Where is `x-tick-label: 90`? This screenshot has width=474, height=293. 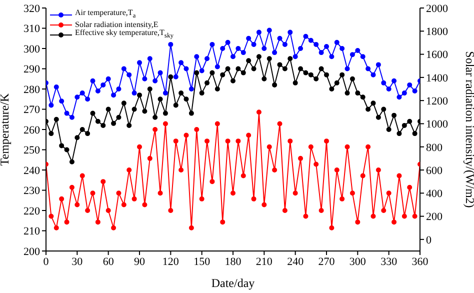
x-tick-label: 90 is located at coordinates (140, 262).